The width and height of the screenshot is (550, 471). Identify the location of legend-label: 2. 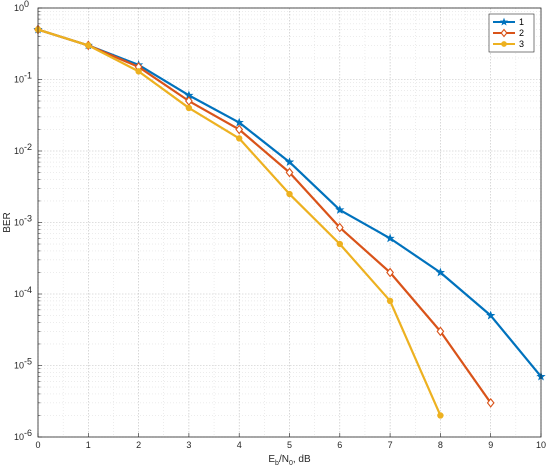
(521, 33).